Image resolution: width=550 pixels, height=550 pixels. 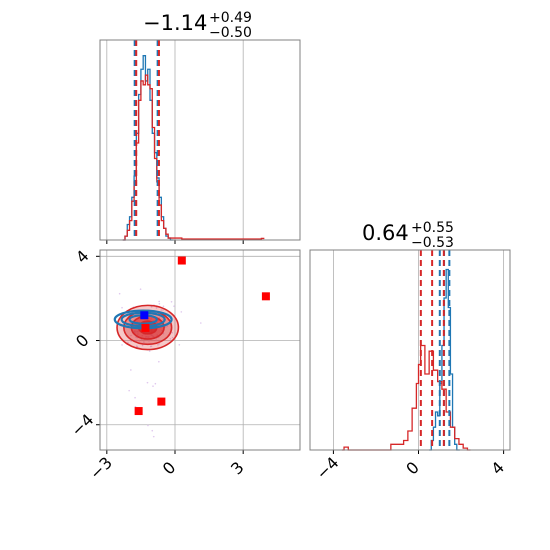 What do you see at coordinates (175, 23) in the screenshot?
I see `title-param-1-value: −1.14` at bounding box center [175, 23].